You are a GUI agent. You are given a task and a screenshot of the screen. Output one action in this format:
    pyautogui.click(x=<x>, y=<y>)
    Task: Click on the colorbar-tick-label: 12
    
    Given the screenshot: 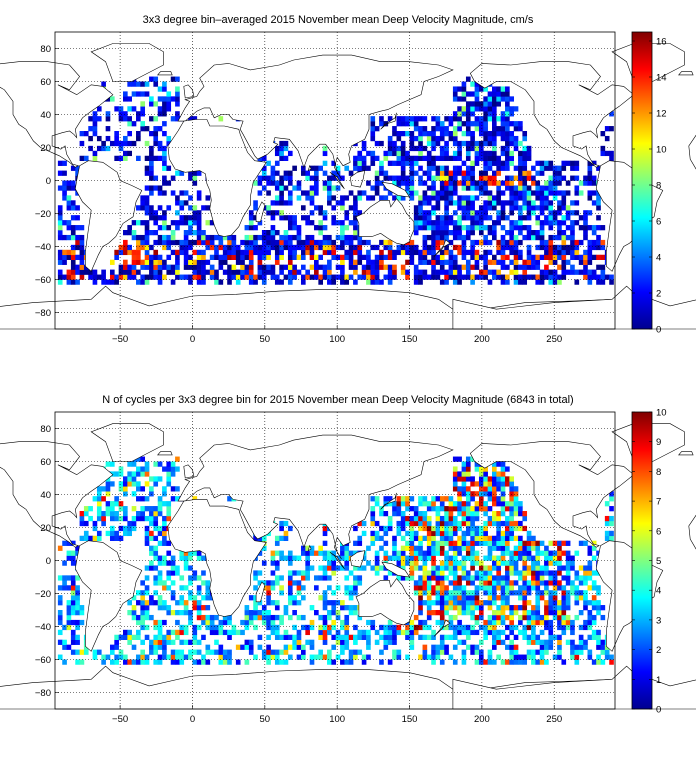 What is the action you would take?
    pyautogui.click(x=661, y=114)
    